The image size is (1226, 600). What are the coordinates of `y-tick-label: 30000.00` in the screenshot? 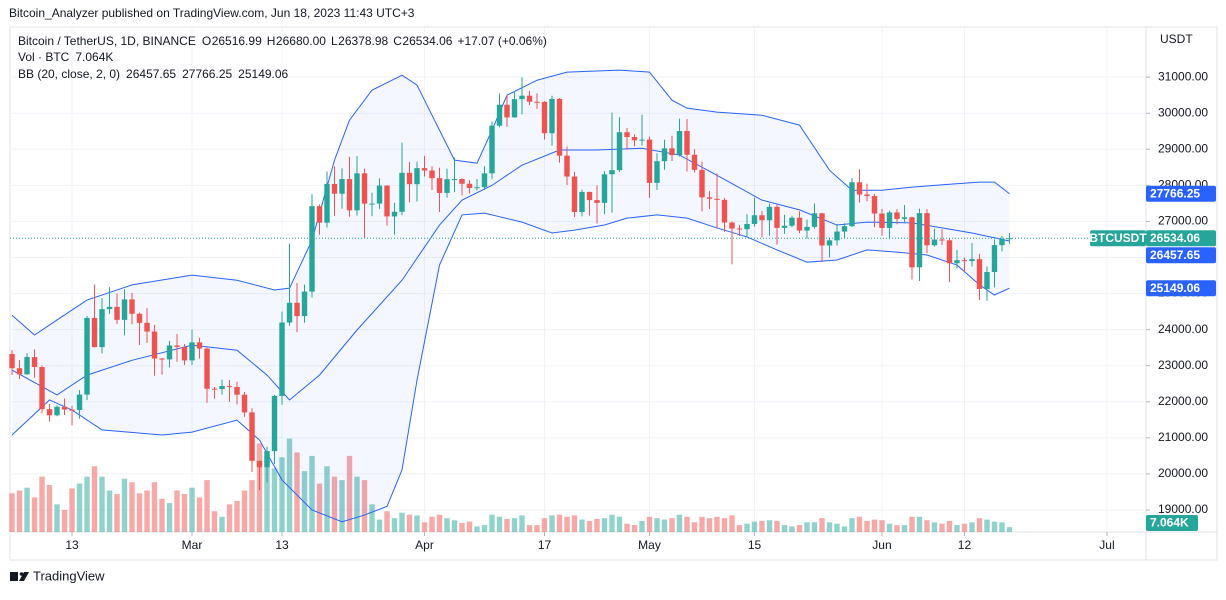 It's located at (1183, 112).